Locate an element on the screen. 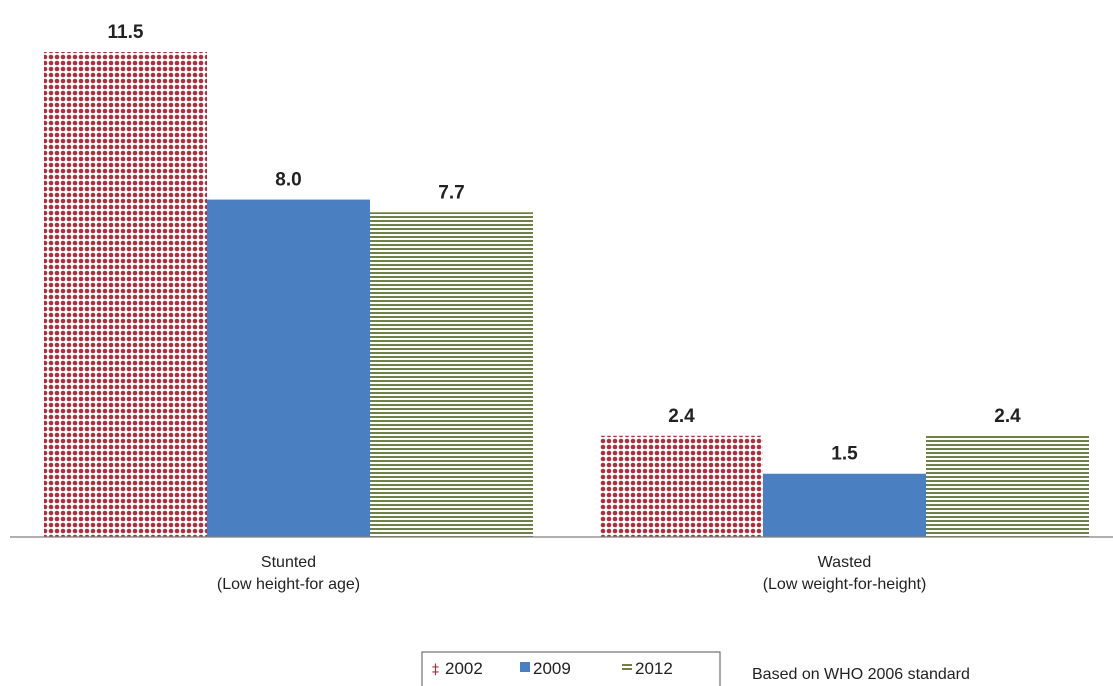  legend: ‡ 2002 2009 2012 is located at coordinates (571, 668).